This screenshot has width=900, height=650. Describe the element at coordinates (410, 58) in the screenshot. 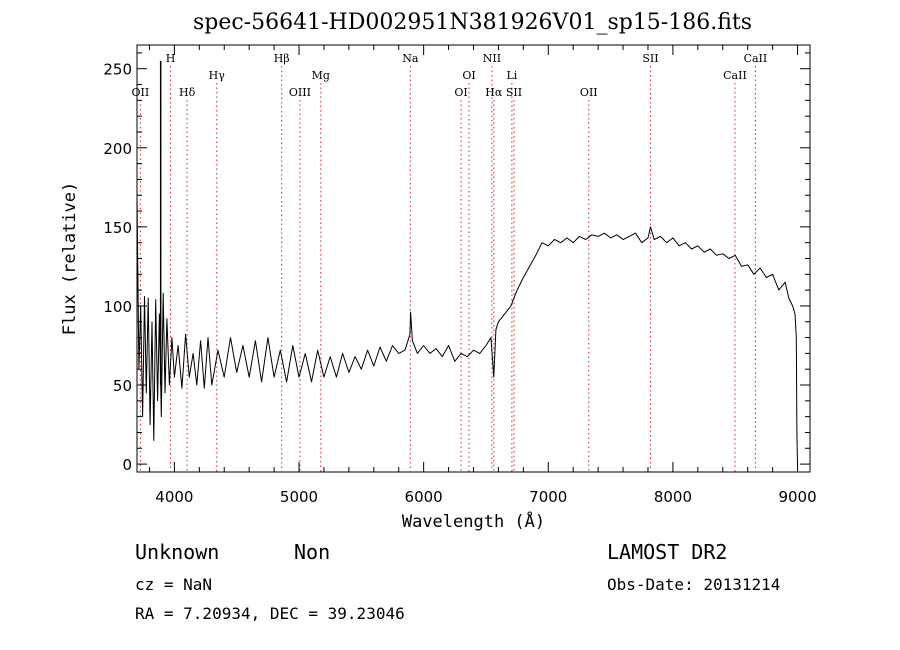

I see `line-marker-label: Na` at that location.